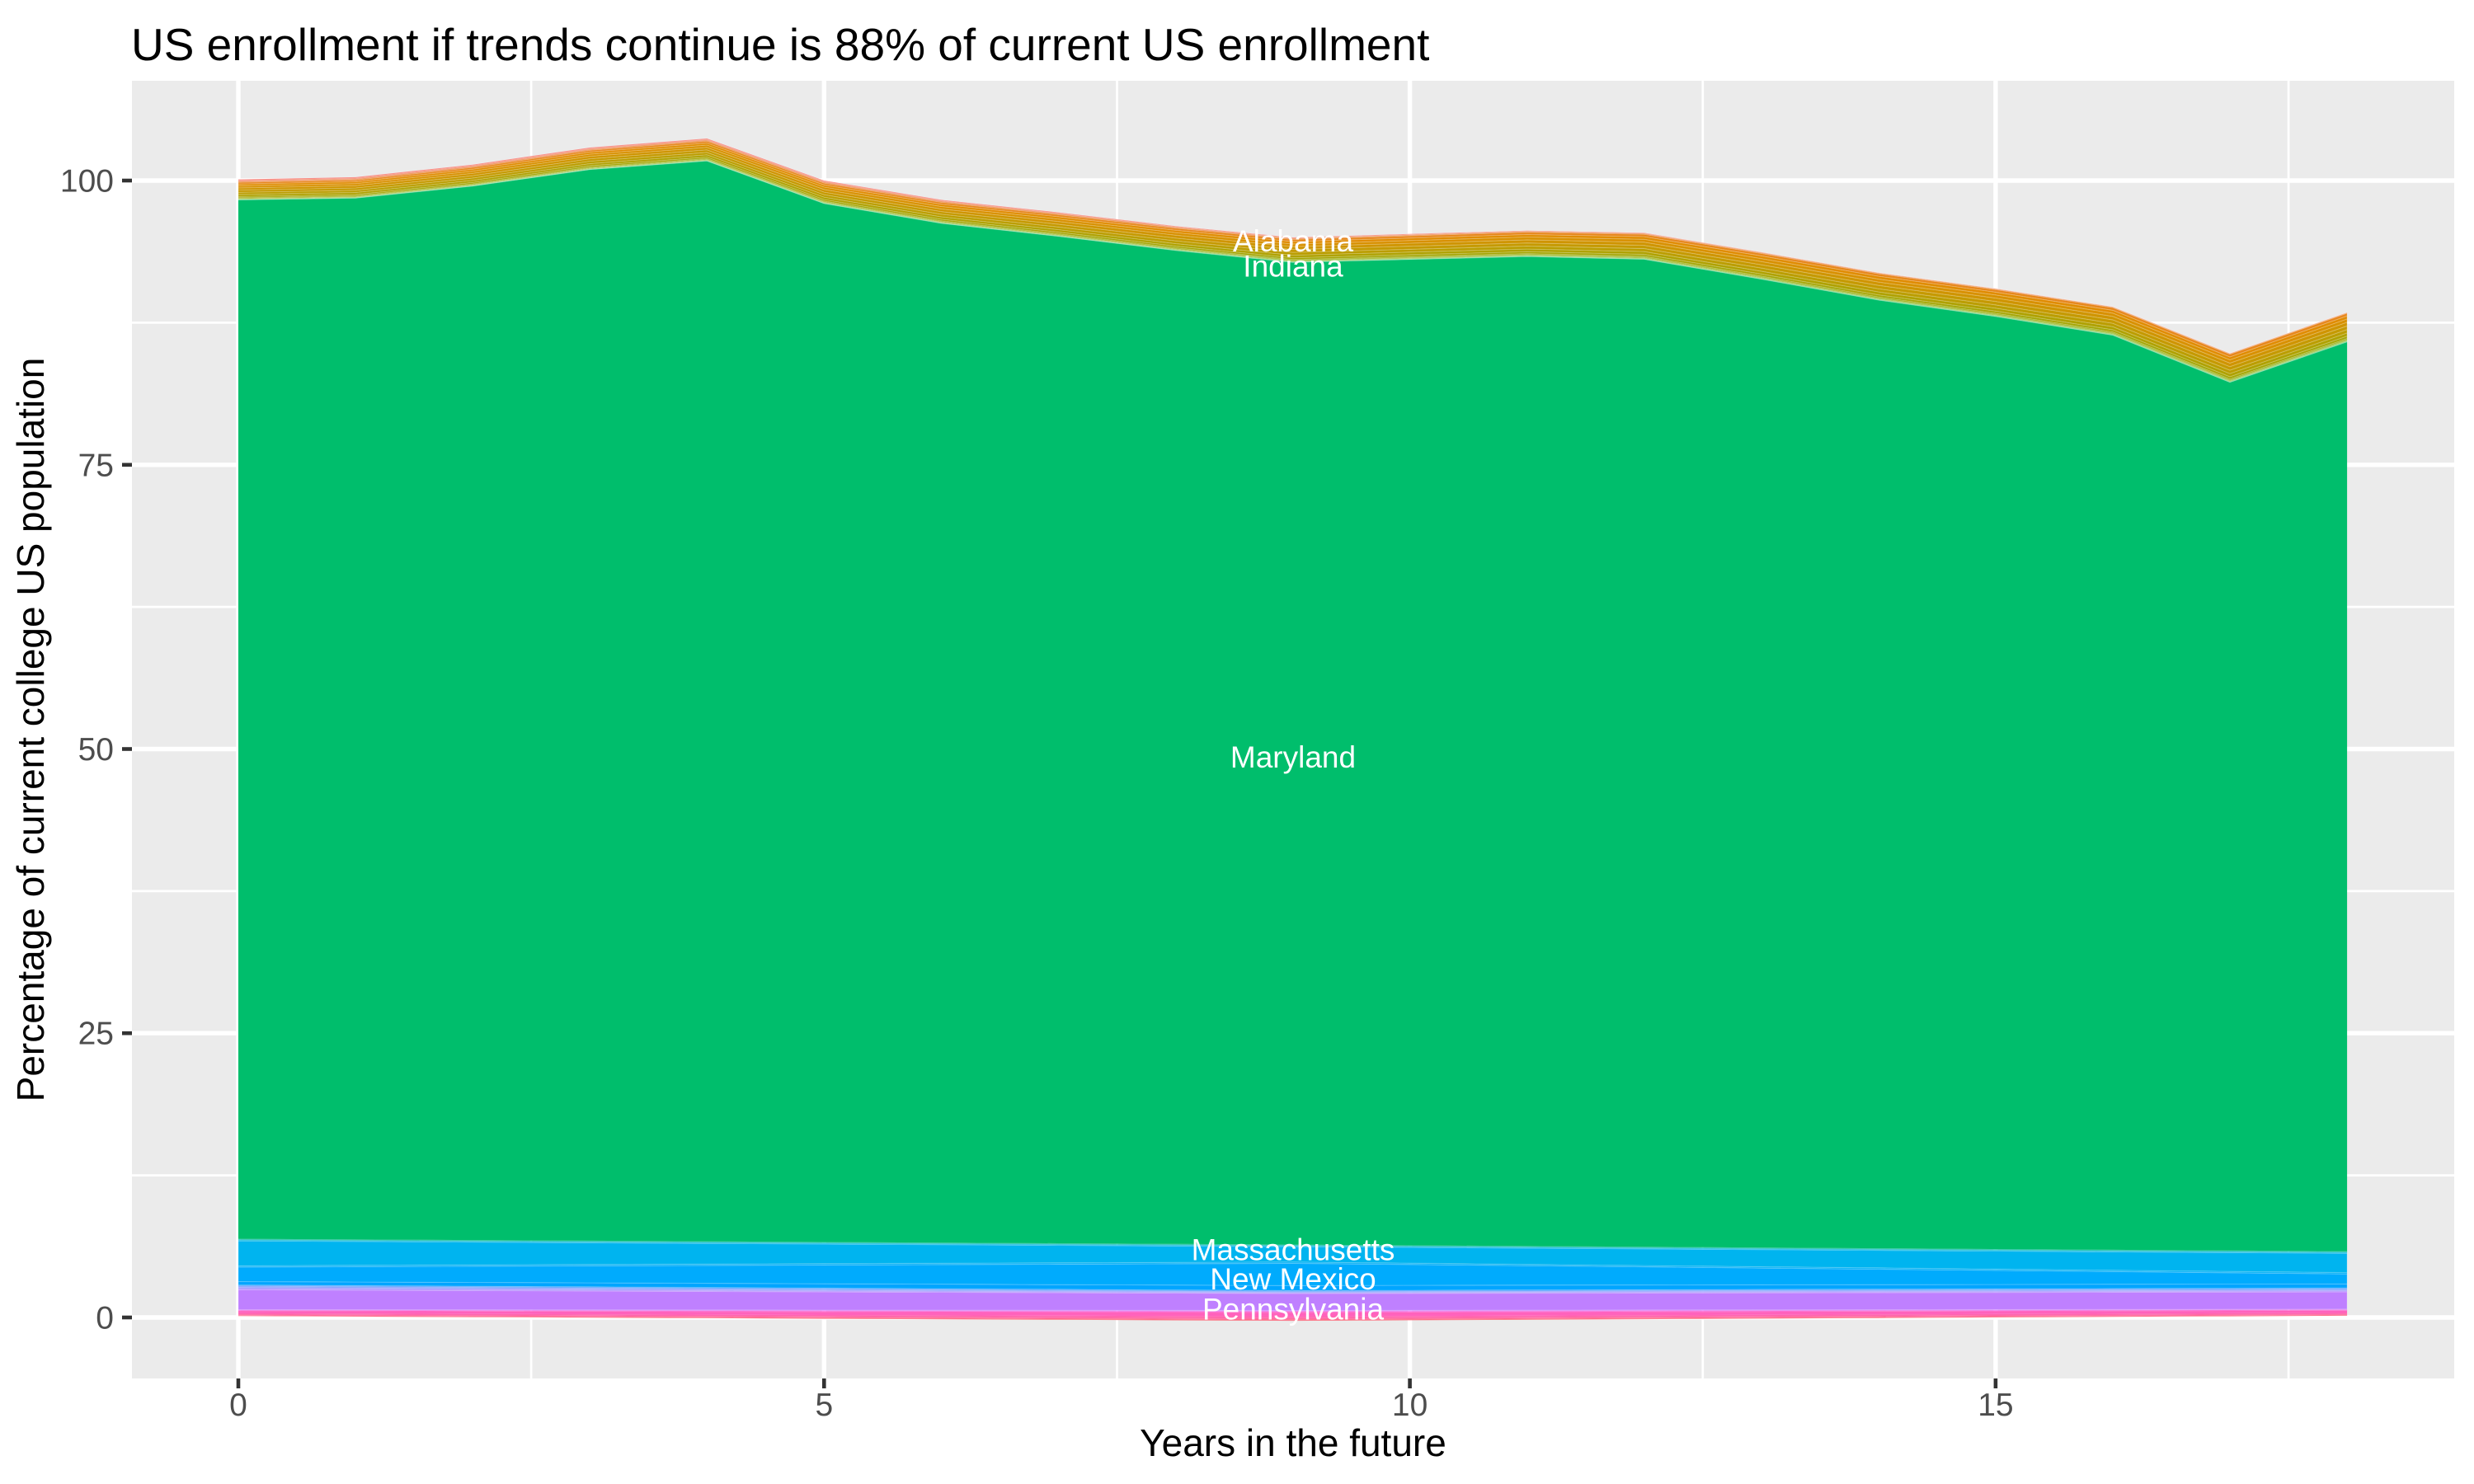  What do you see at coordinates (96, 1034) in the screenshot?
I see `svg-text: 25` at bounding box center [96, 1034].